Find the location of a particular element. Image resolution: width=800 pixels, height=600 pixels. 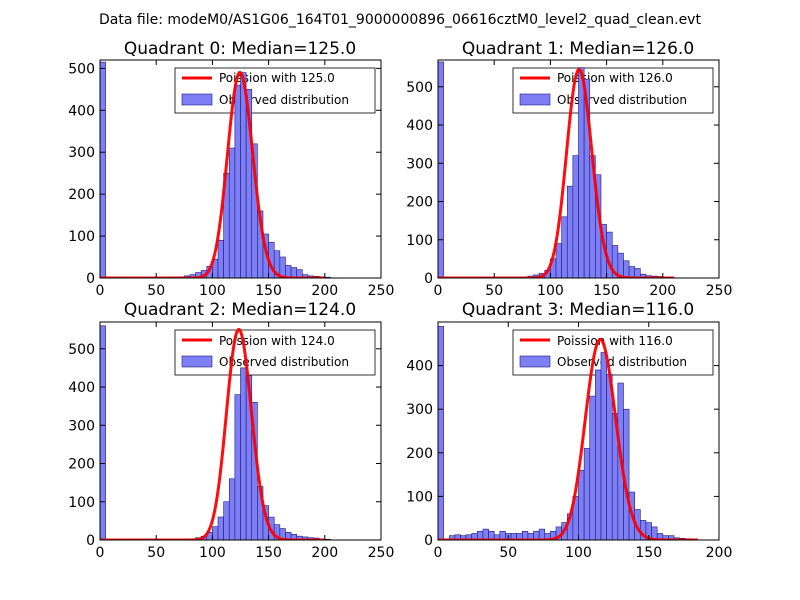

panel-title: Quadrant 2: Median=124.0 is located at coordinates (240, 310).